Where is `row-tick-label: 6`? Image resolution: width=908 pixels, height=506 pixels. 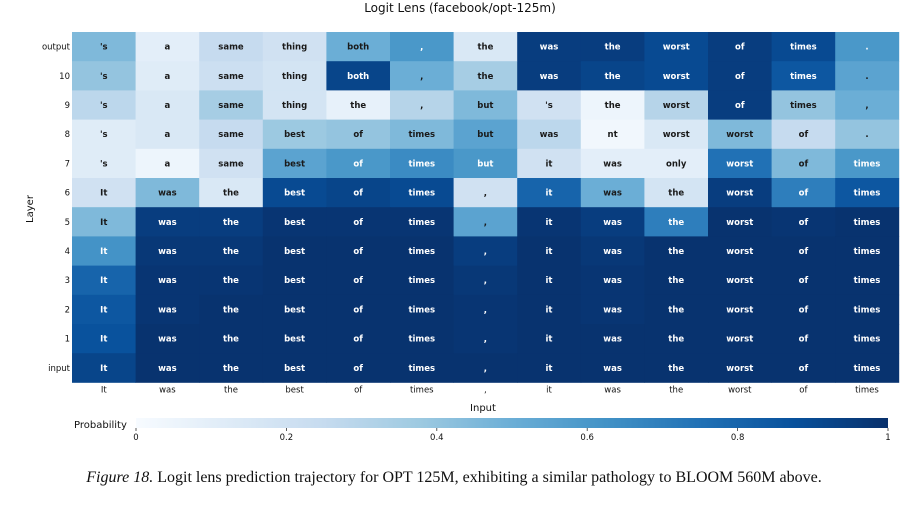 row-tick-label: 6 is located at coordinates (67, 194).